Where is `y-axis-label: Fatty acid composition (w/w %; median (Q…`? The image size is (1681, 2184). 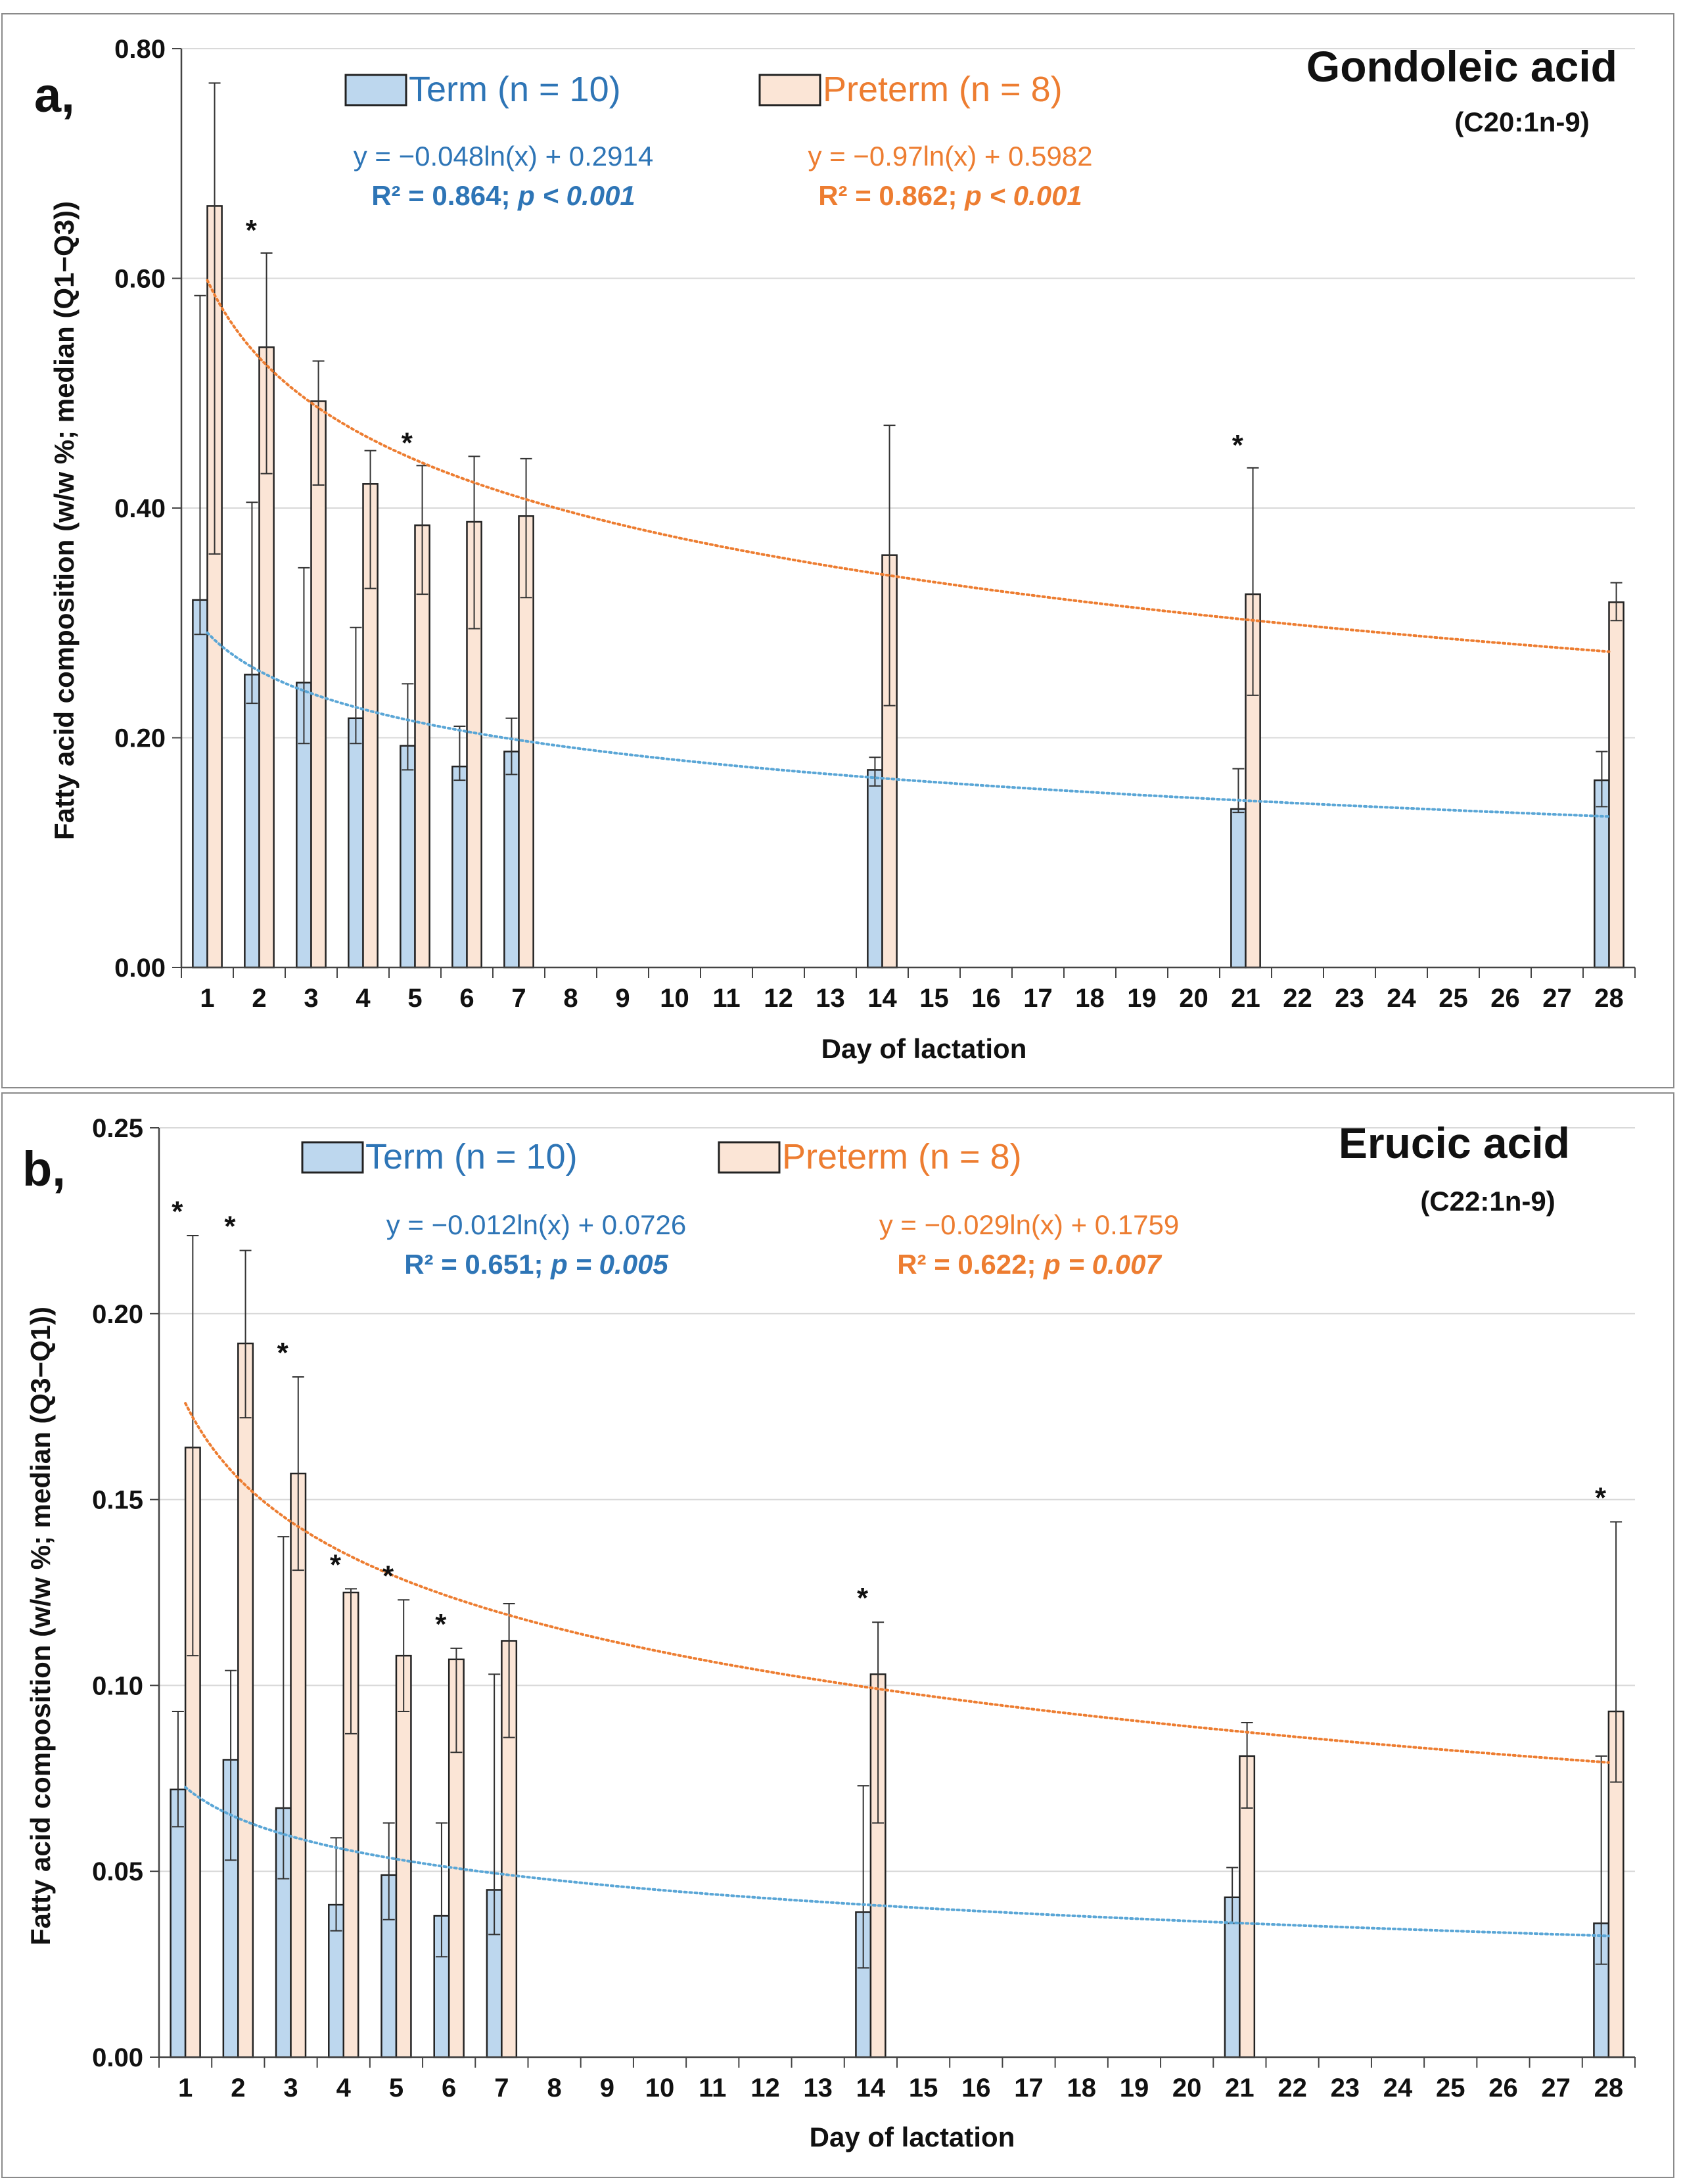
y-axis-label: Fatty acid composition (w/w %; median (Q… is located at coordinates (64, 520).